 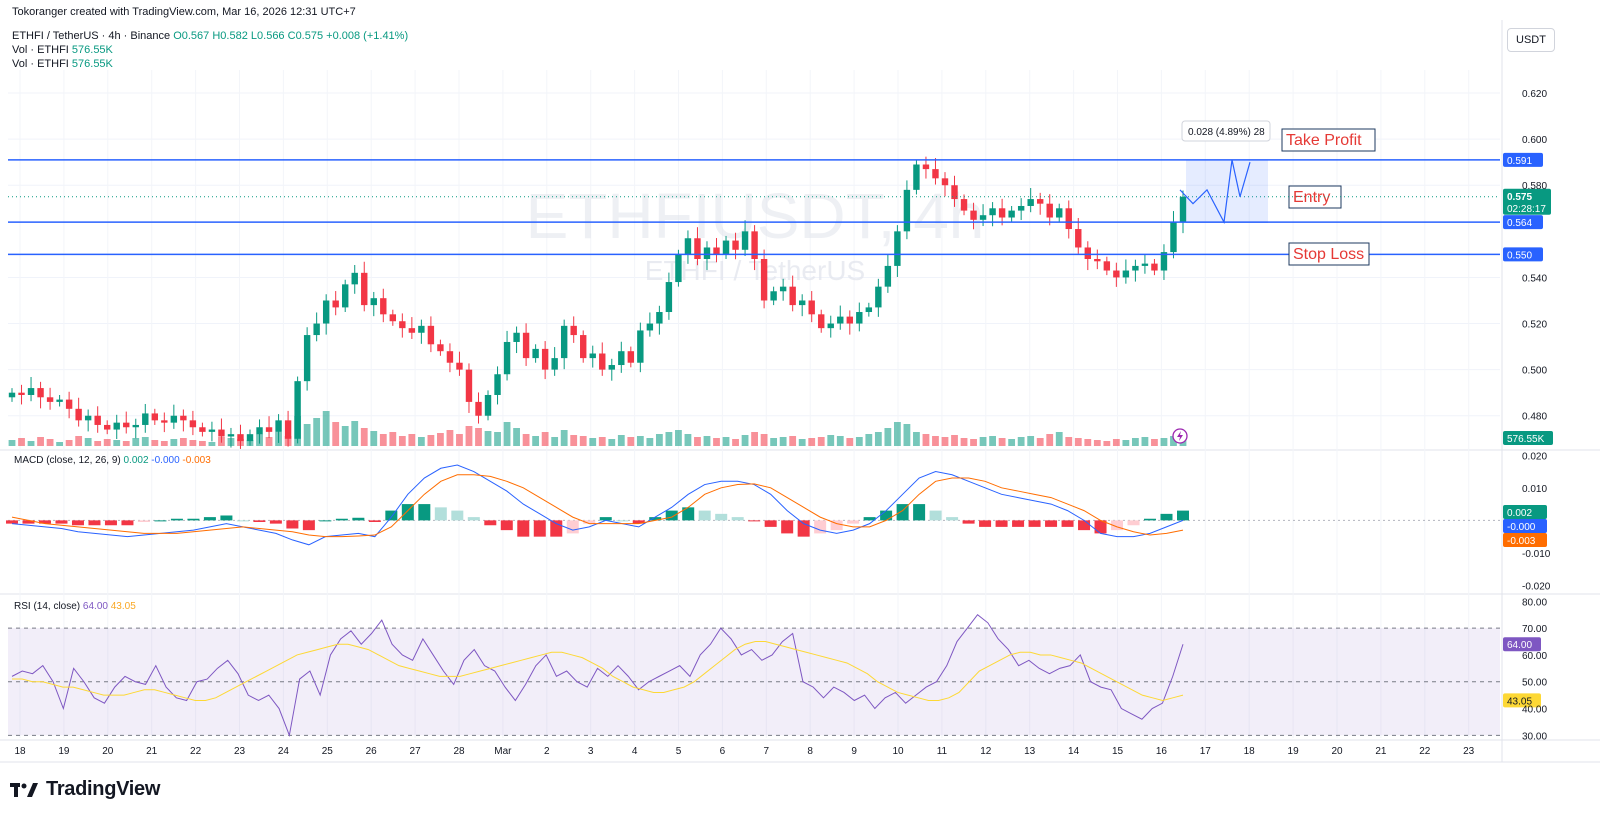 I want to click on time-tick-label: 4, so click(x=635, y=751).